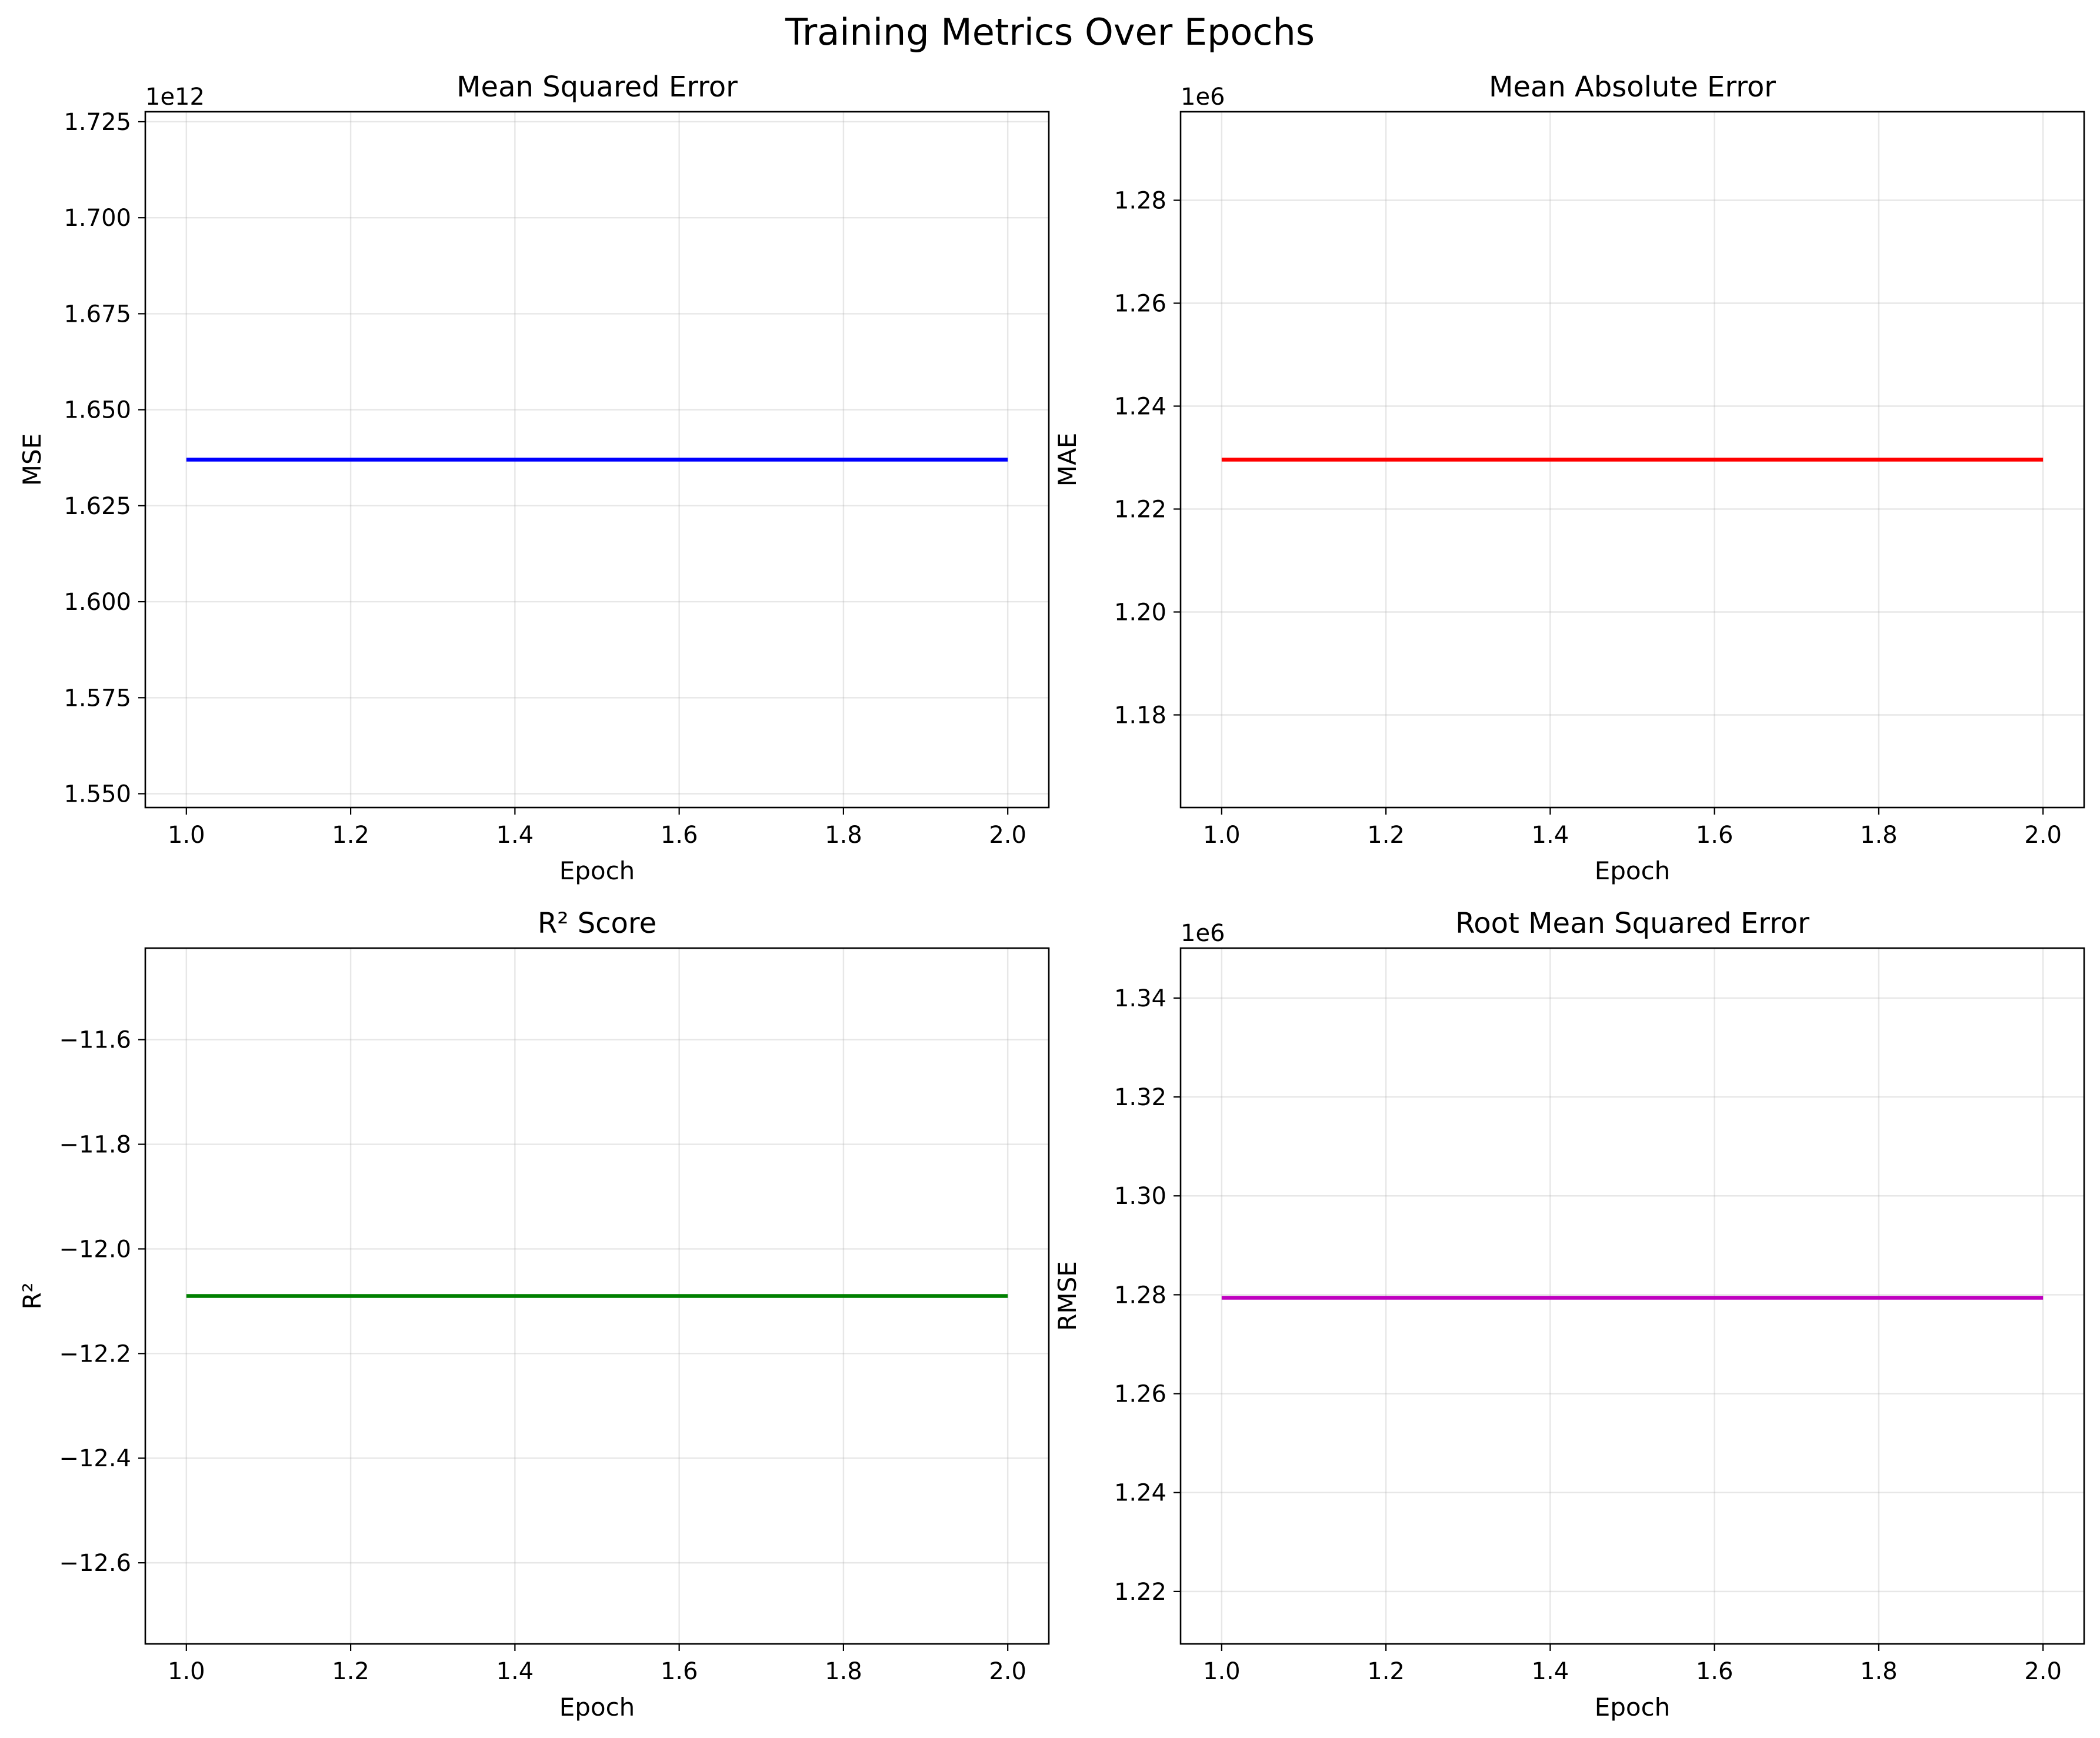  Describe the element at coordinates (597, 87) in the screenshot. I see `subplot-title: Mean Squared Error` at that location.